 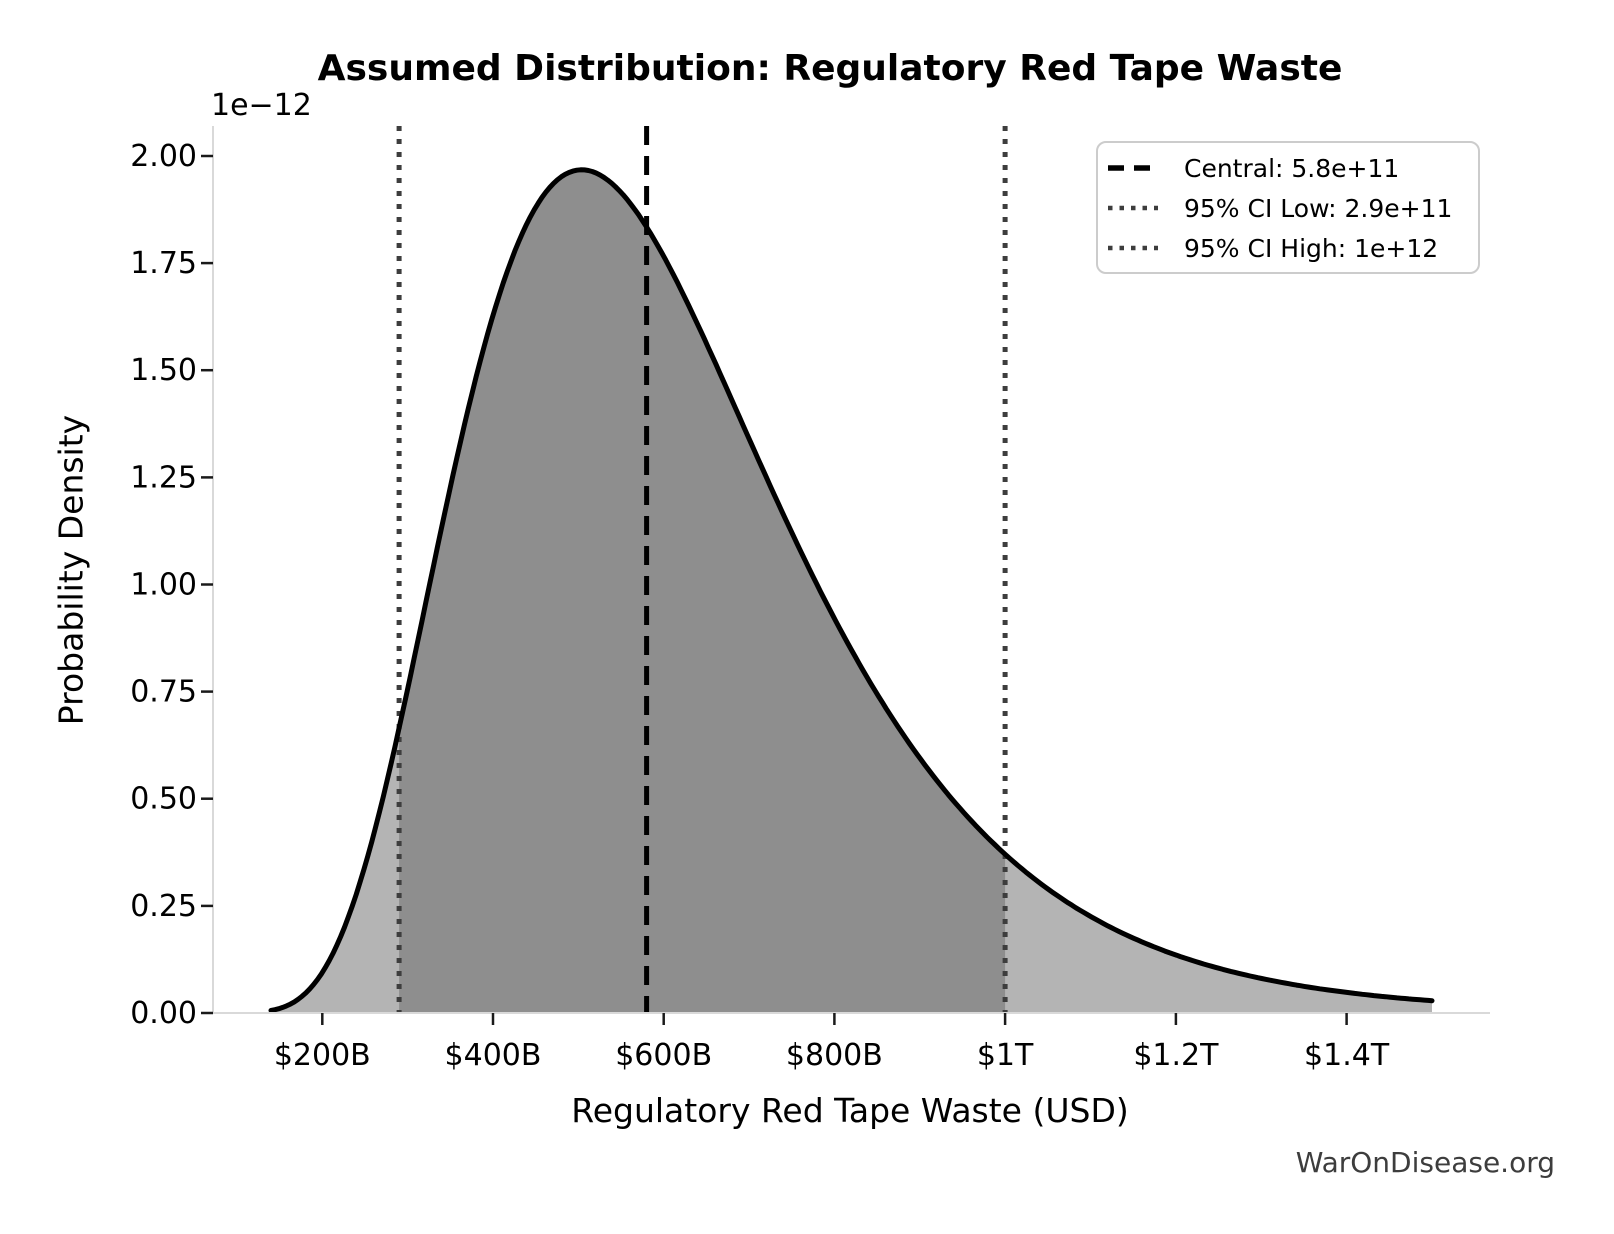 What do you see at coordinates (261, 105) in the screenshot?
I see `y-axis-offset-label: 1e−12` at bounding box center [261, 105].